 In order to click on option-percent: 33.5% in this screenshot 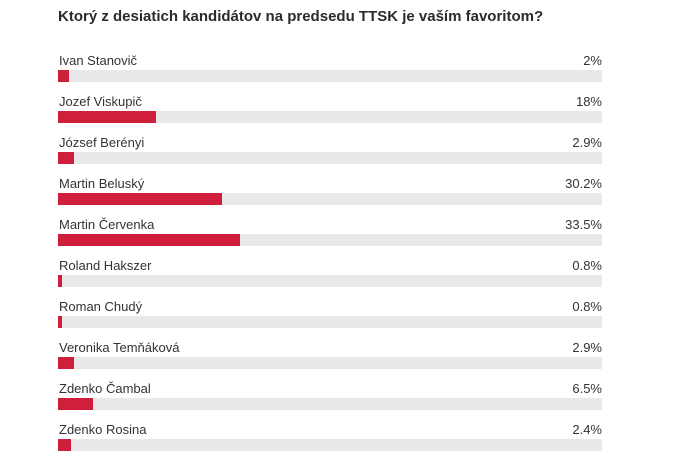, I will do `click(583, 224)`.